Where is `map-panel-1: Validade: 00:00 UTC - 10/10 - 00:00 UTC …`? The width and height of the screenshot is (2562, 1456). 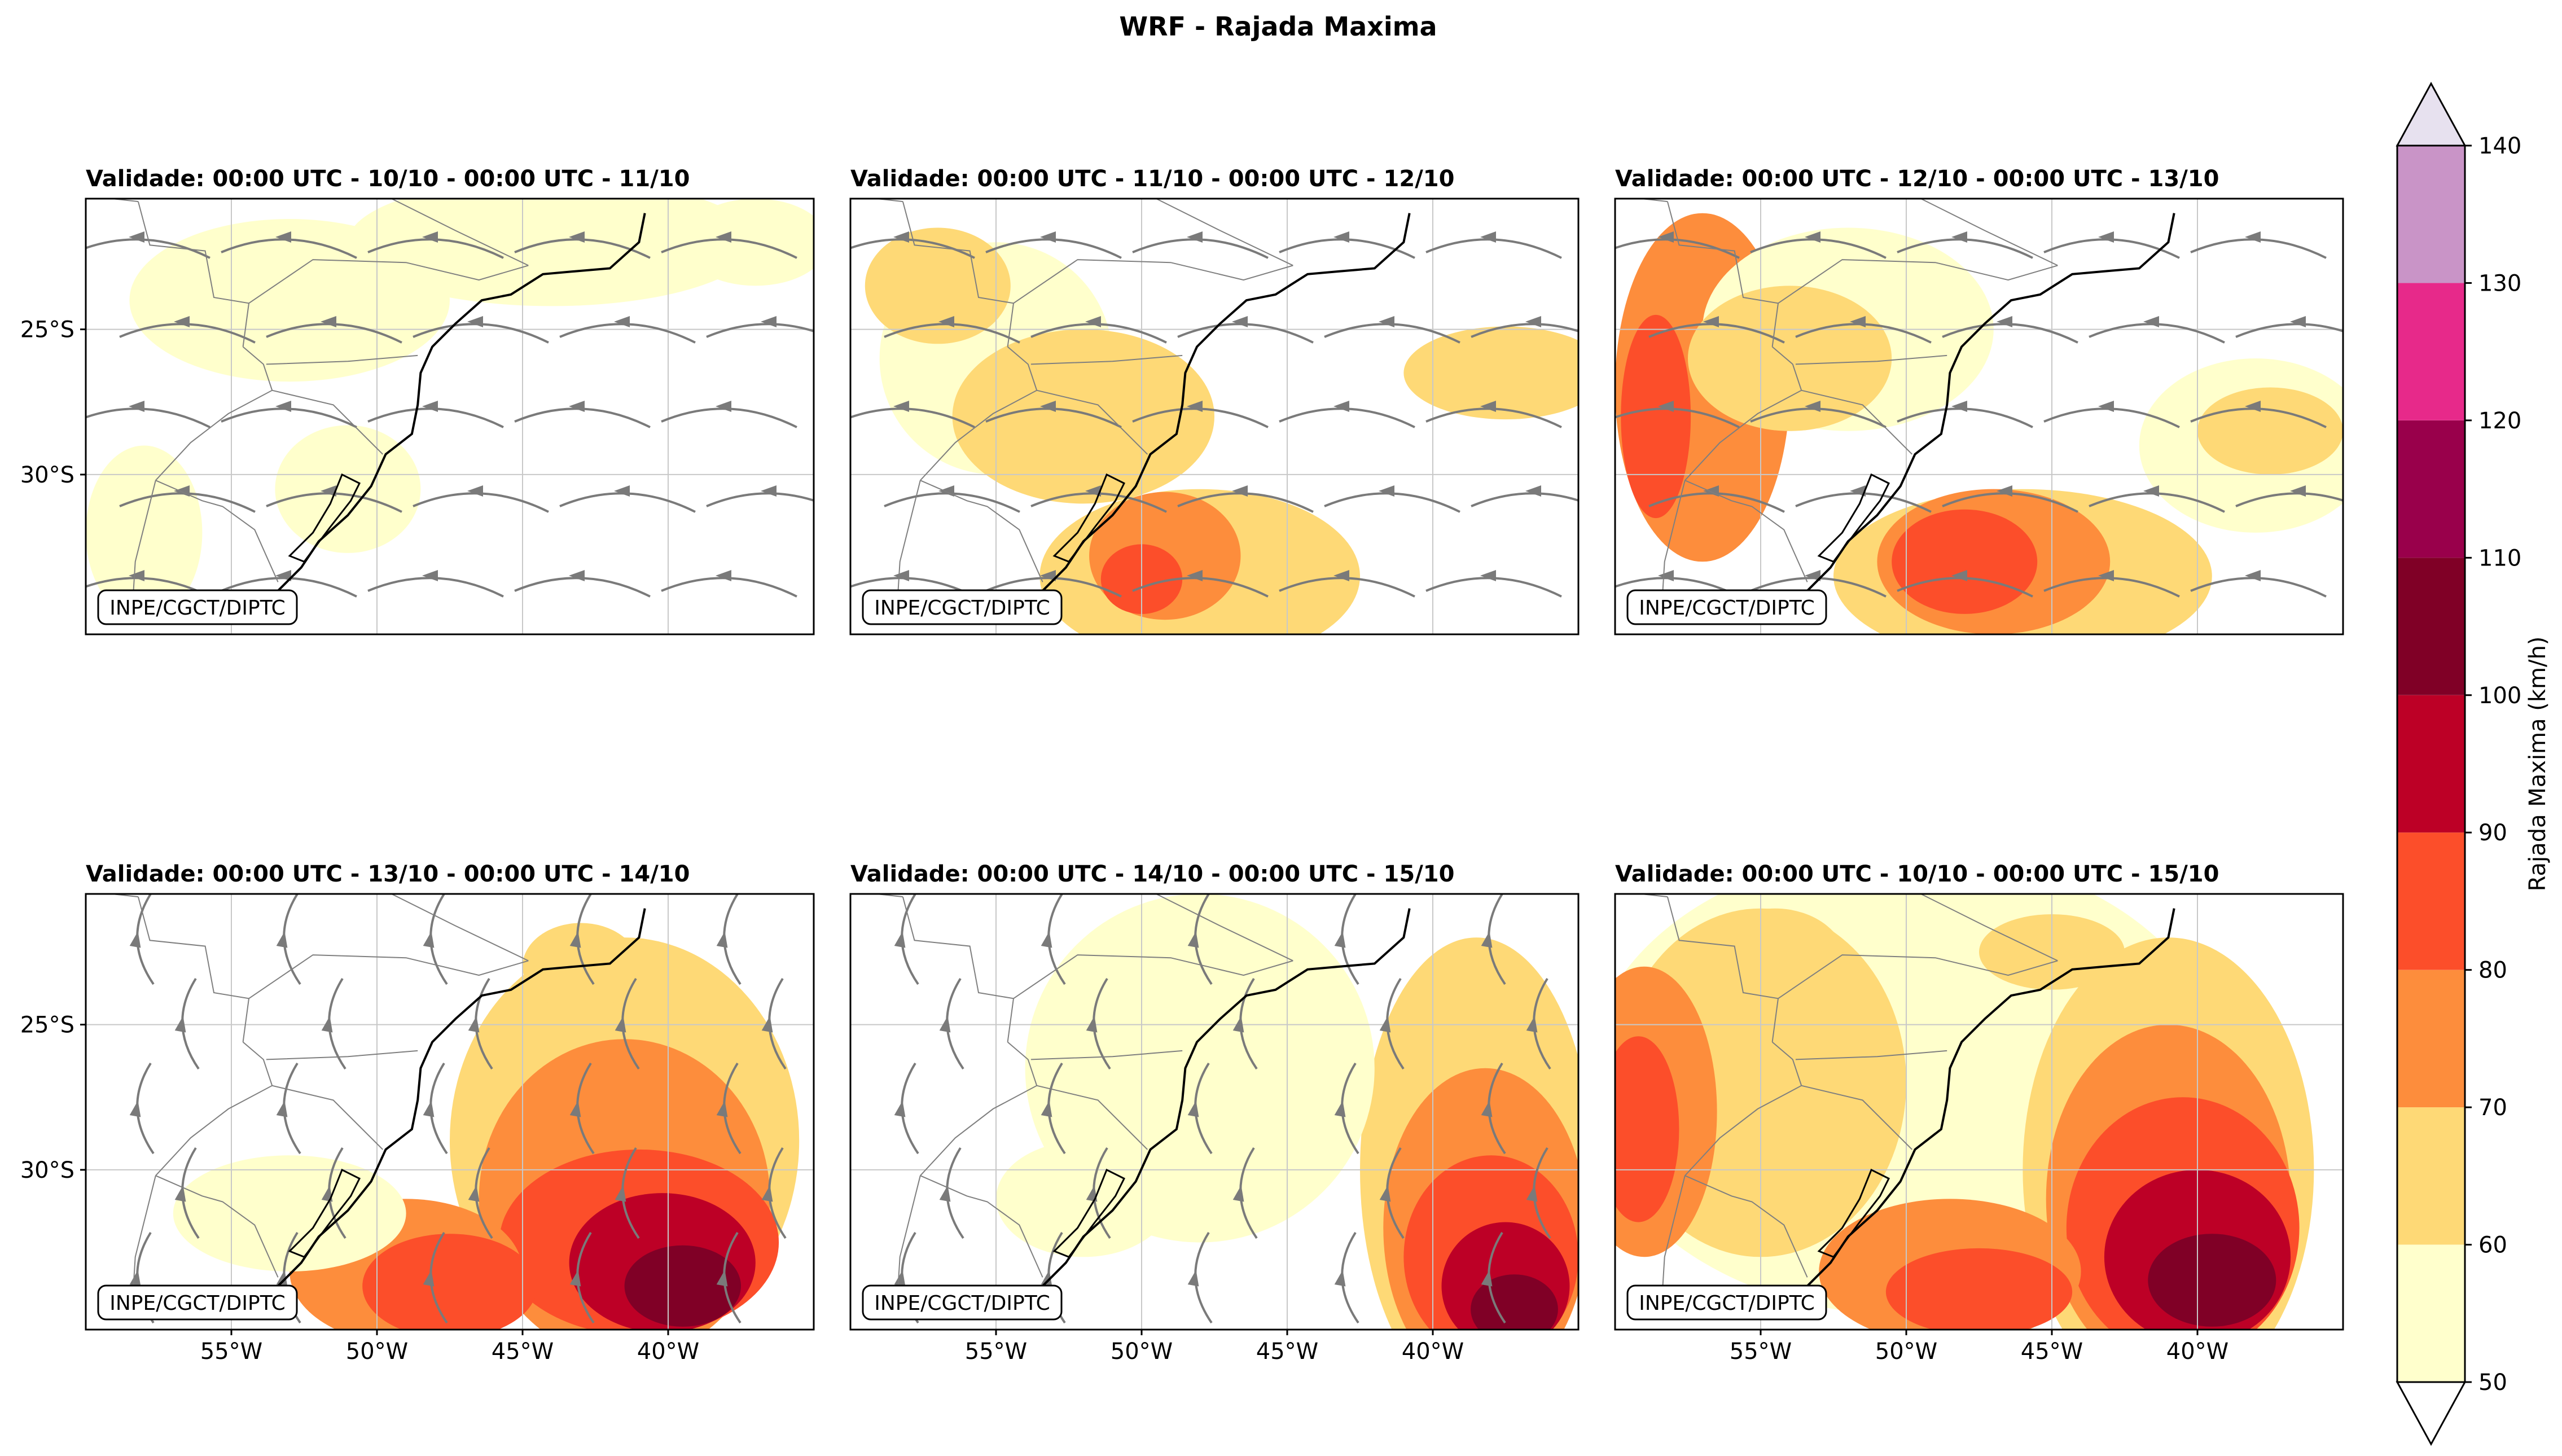 map-panel-1: Validade: 00:00 UTC - 10/10 - 00:00 UTC … is located at coordinates (417, 400).